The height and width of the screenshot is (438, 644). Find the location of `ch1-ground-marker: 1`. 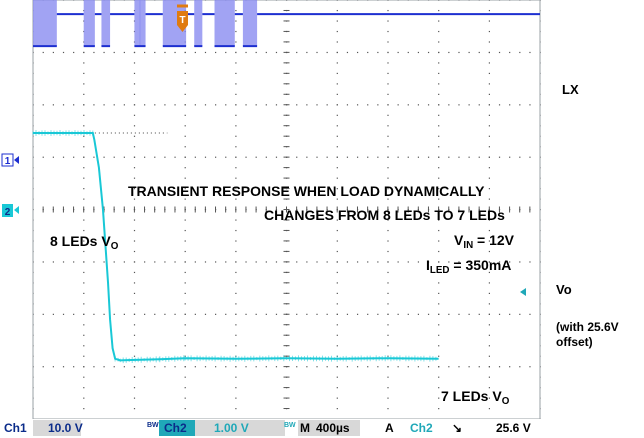

ch1-ground-marker: 1 is located at coordinates (10, 160).